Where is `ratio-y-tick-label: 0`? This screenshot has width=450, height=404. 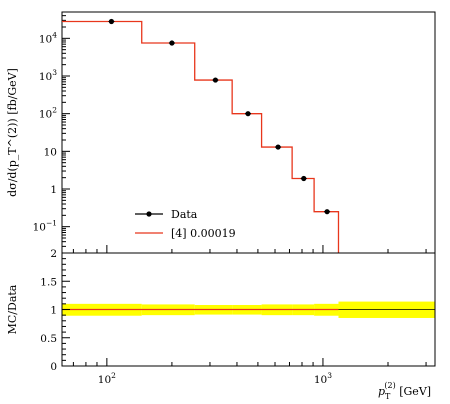
ratio-y-tick-label: 0 is located at coordinates (53, 367).